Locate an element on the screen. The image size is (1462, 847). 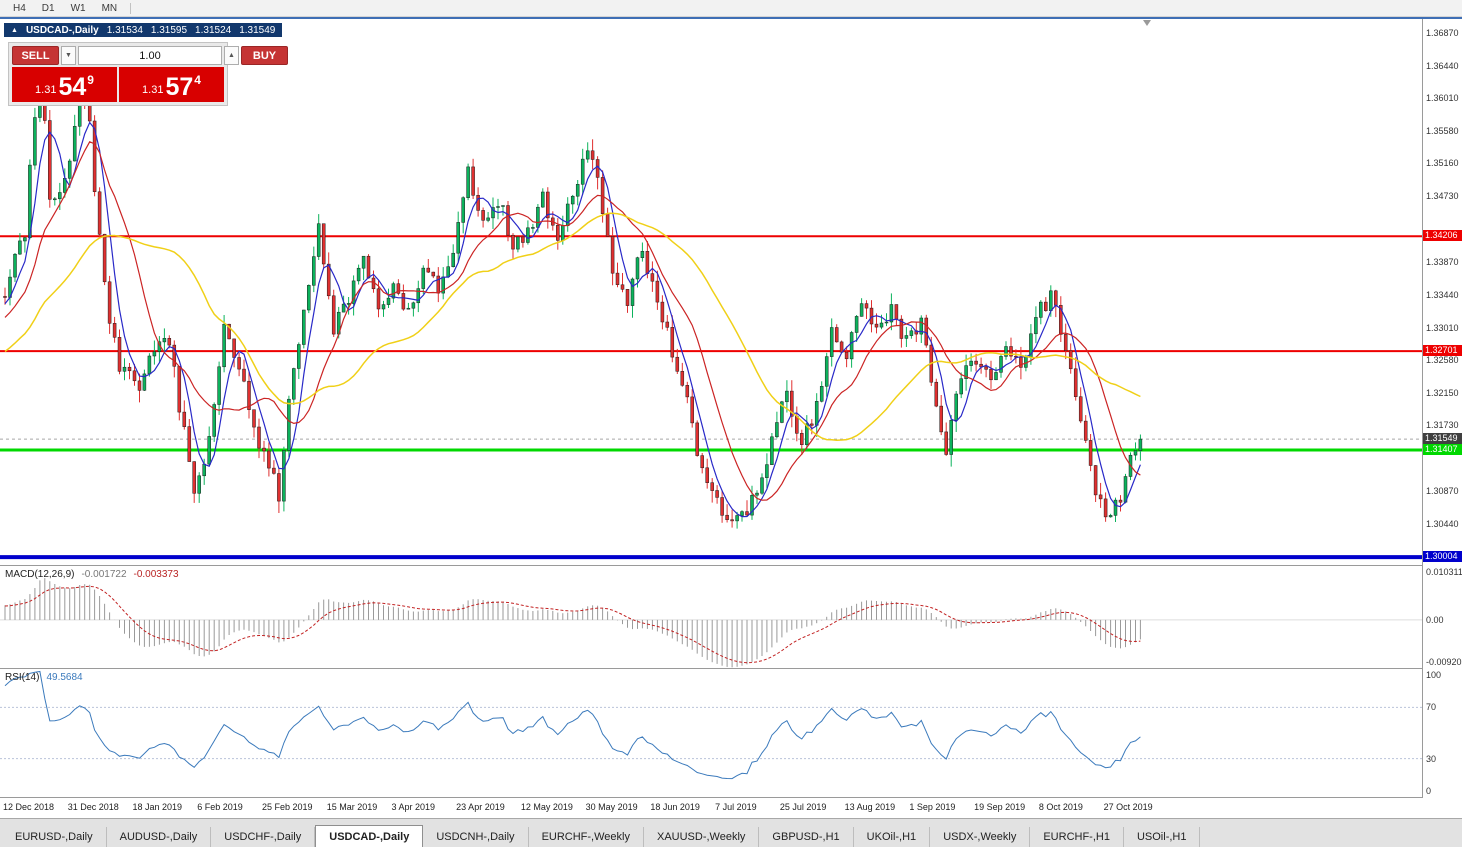
price-axis-label: 1.34730 is located at coordinates (1442, 196).